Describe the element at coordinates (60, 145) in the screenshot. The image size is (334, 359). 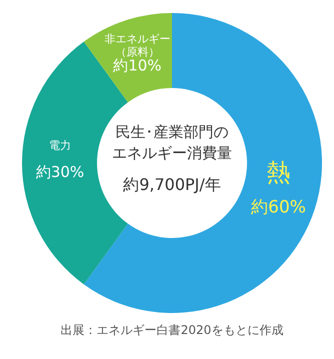
I see `slice-label: 電力` at that location.